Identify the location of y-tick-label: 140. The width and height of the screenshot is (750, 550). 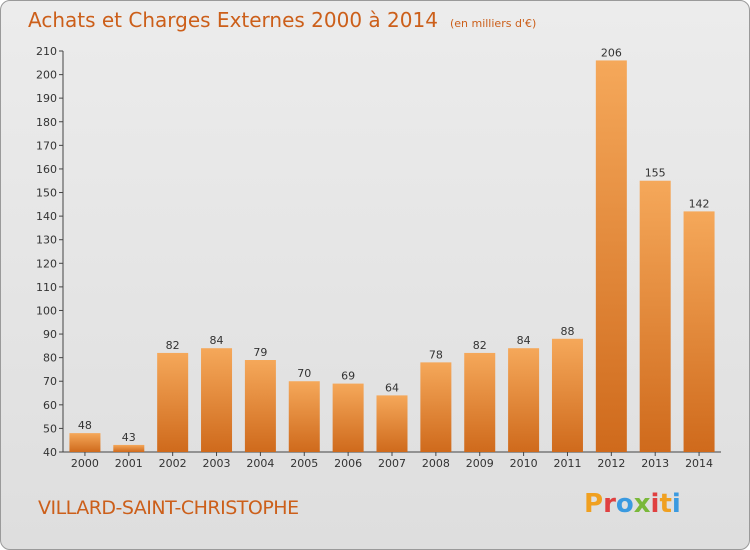
(46, 216).